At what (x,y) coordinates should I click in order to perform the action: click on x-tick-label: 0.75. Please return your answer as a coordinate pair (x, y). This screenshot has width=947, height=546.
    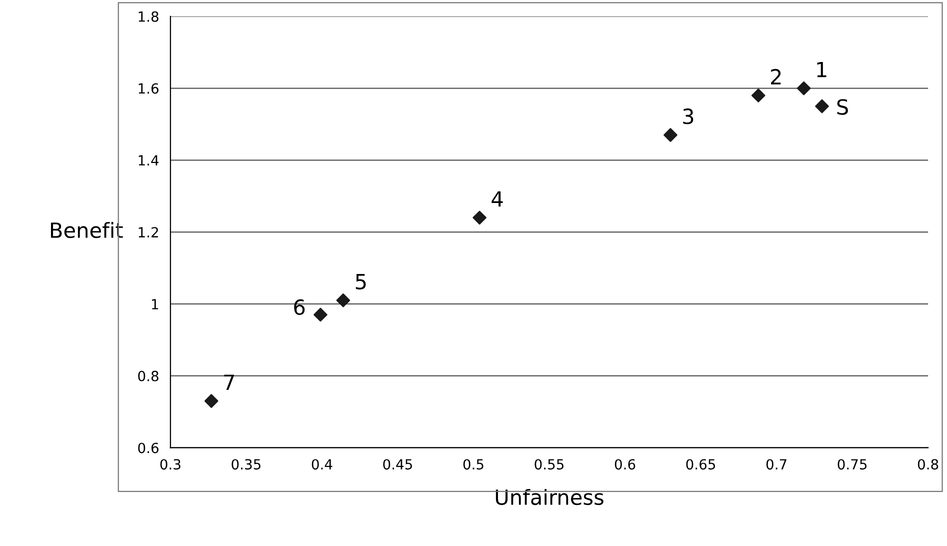
    Looking at the image, I should click on (852, 464).